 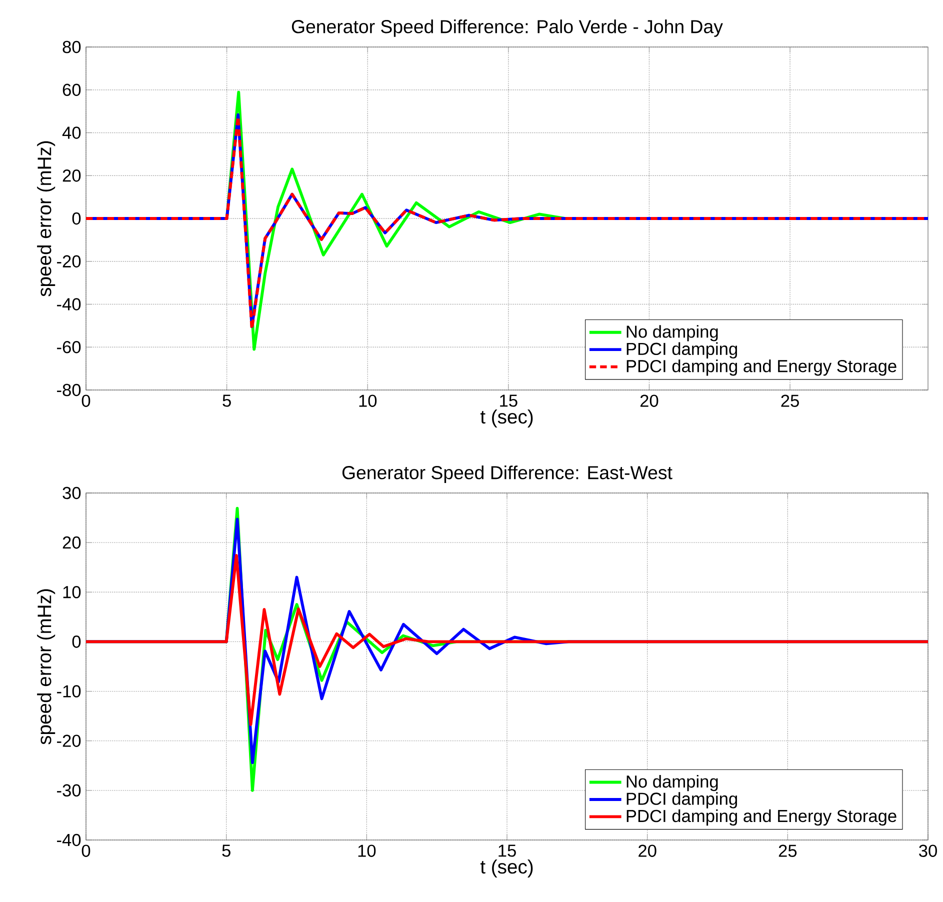 I want to click on chart-title: Generator Speed Difference: Palo Verde - John Day, so click(x=507, y=28).